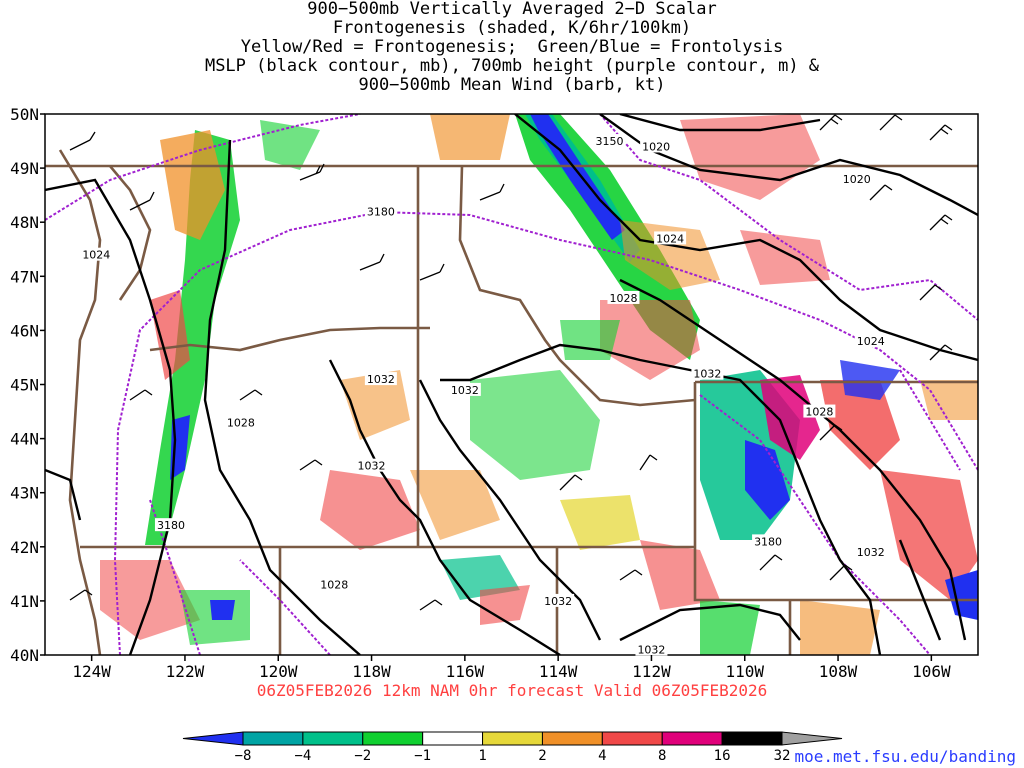 Image resolution: width=1024 pixels, height=768 pixels. What do you see at coordinates (482, 756) in the screenshot?
I see `colorbar-label: 1` at bounding box center [482, 756].